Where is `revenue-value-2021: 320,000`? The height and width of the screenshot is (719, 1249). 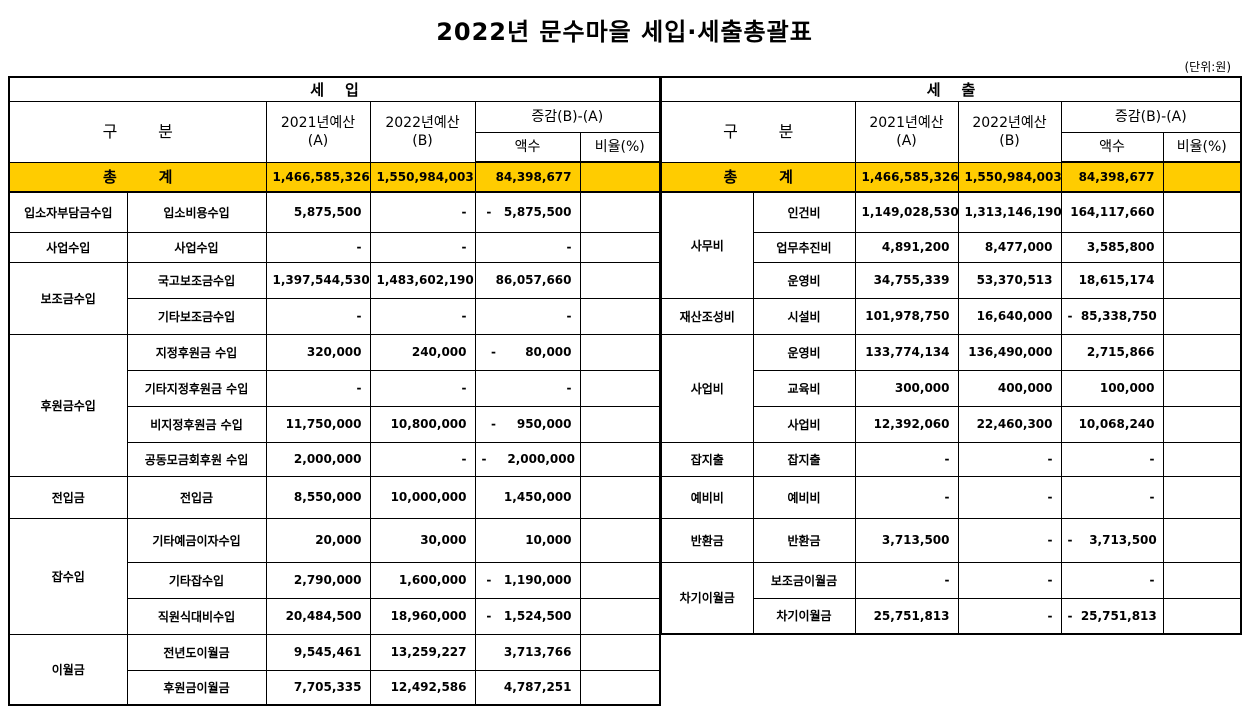
revenue-value-2021: 320,000 is located at coordinates (318, 352).